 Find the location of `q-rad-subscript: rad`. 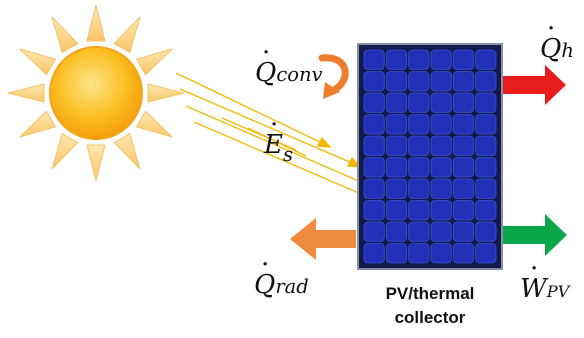

q-rad-subscript: rad is located at coordinates (292, 286).